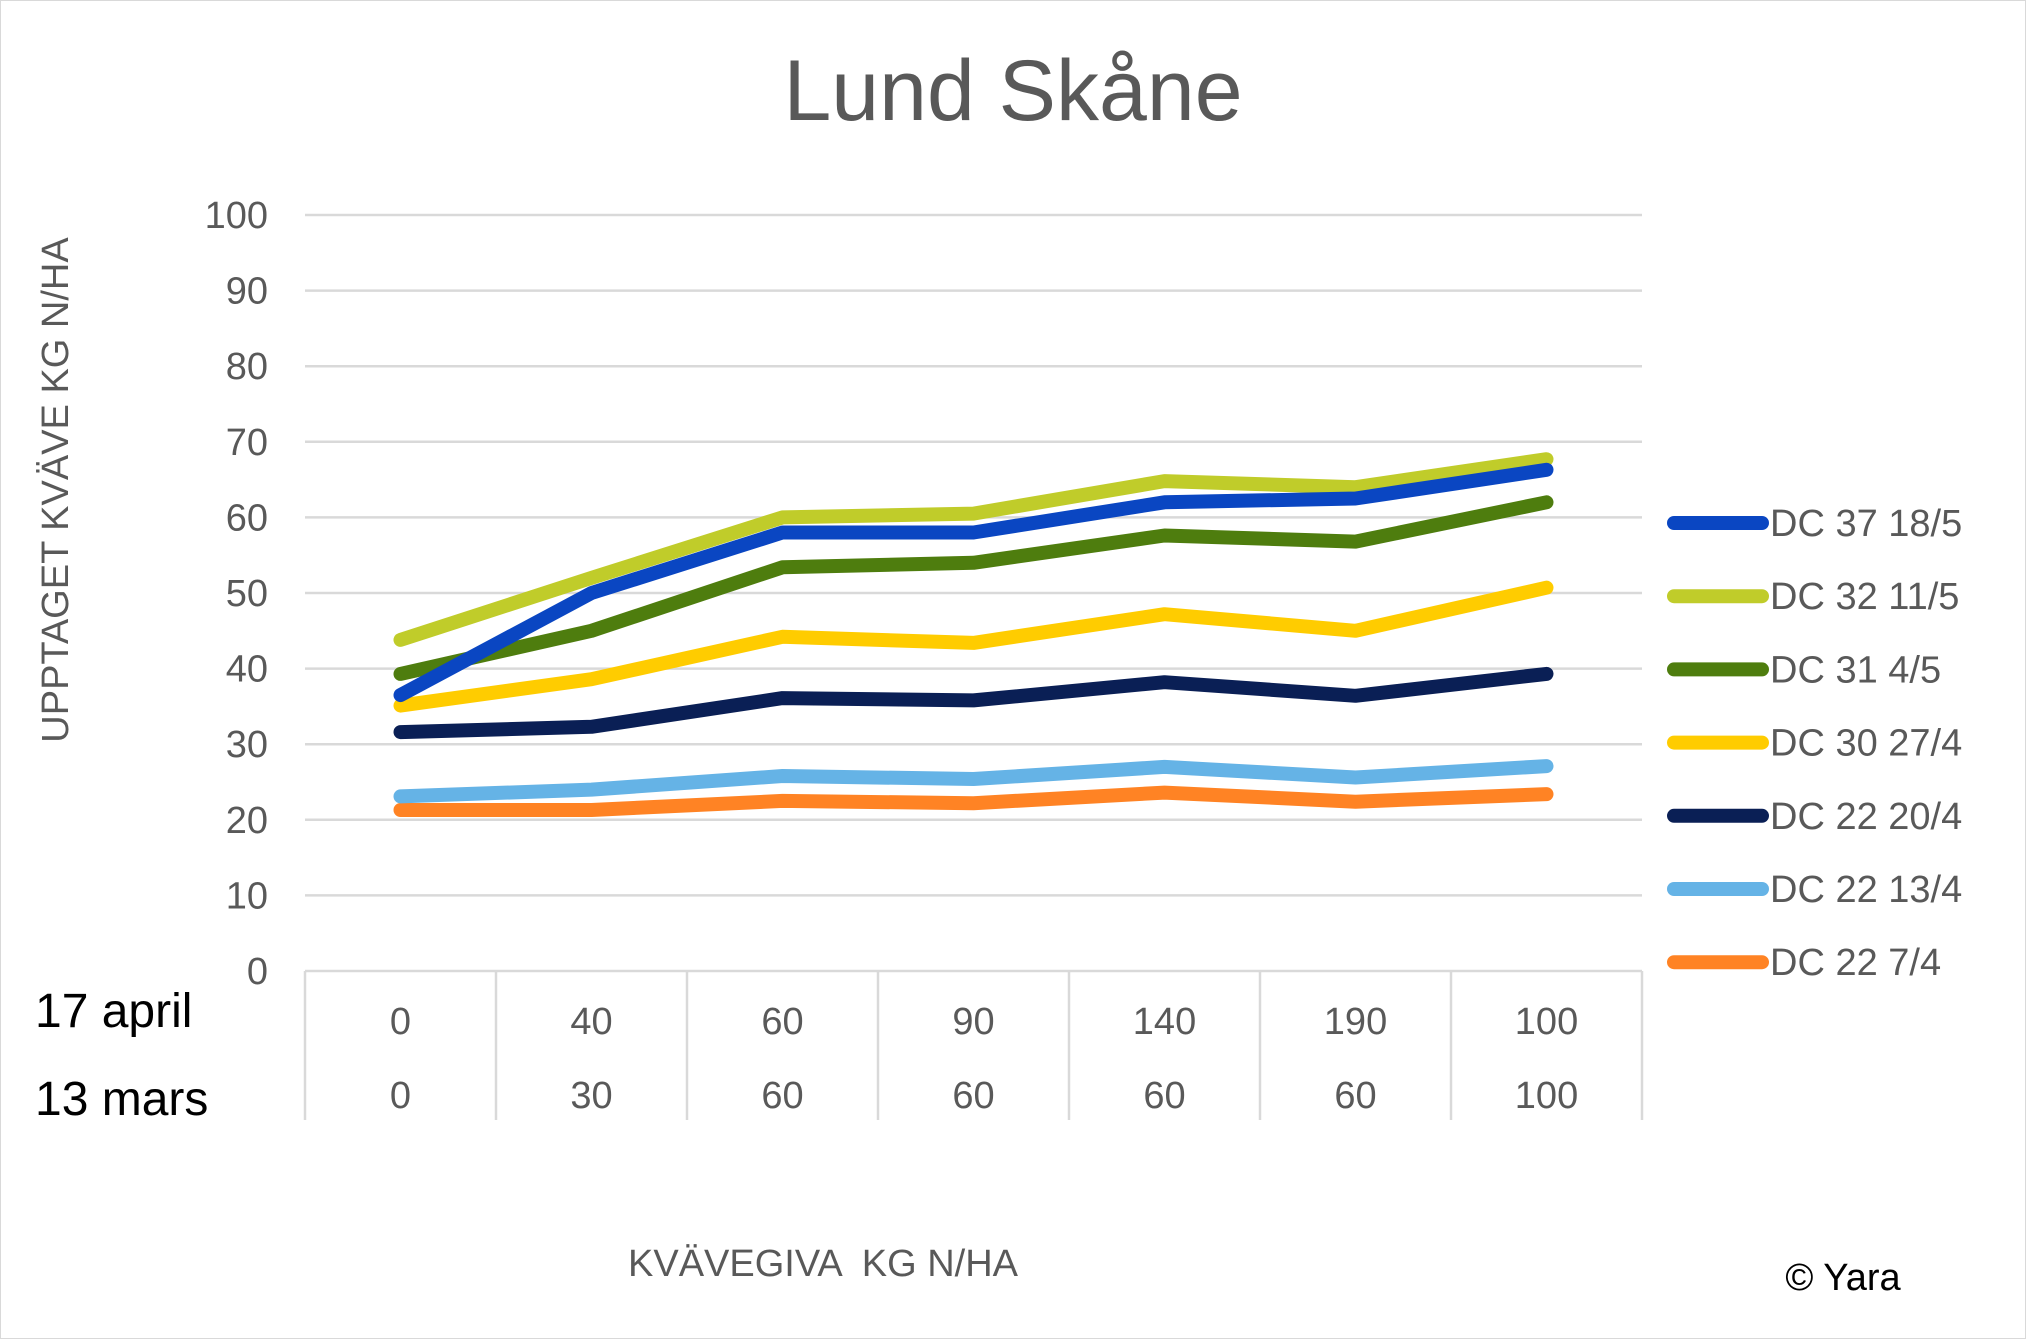  I want to click on copyright-text: © Yara, so click(1843, 1278).